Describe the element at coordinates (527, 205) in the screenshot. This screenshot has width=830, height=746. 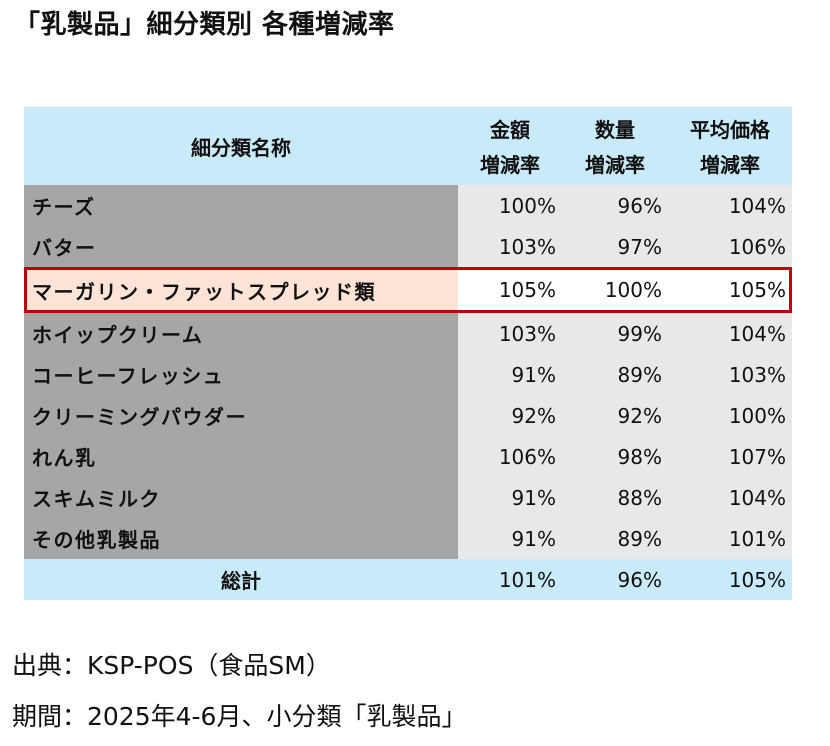
I see `amount-rate: 100%` at that location.